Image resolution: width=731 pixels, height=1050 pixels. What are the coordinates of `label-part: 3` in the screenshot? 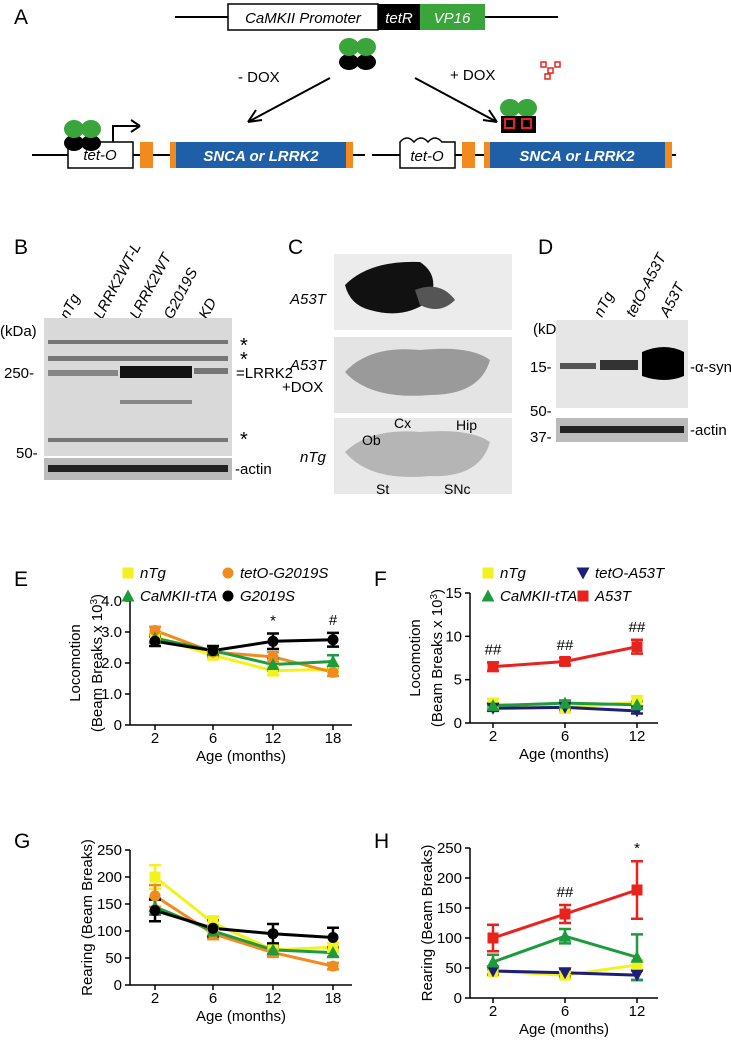 It's located at (94, 602).